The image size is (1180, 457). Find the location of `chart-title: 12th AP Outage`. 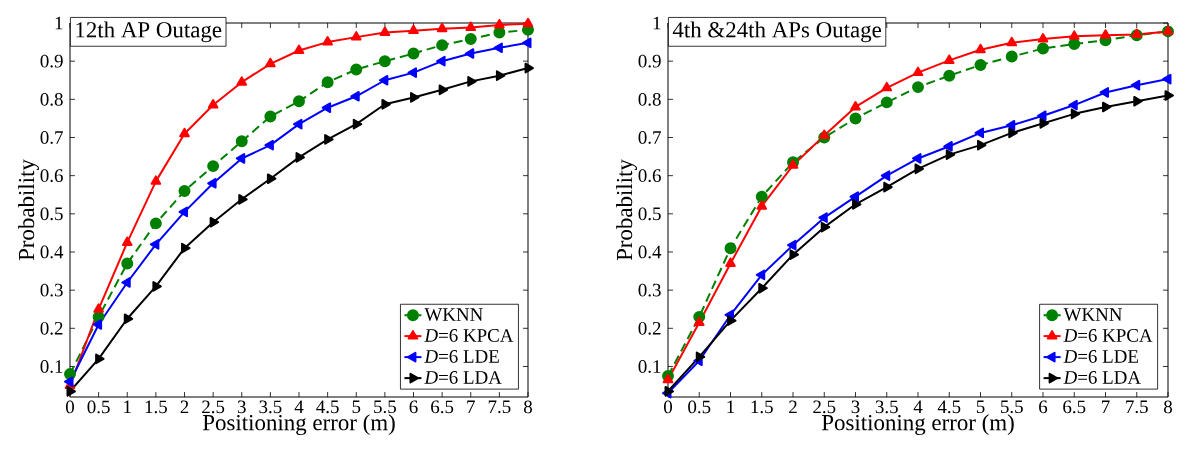

chart-title: 12th AP Outage is located at coordinates (149, 32).